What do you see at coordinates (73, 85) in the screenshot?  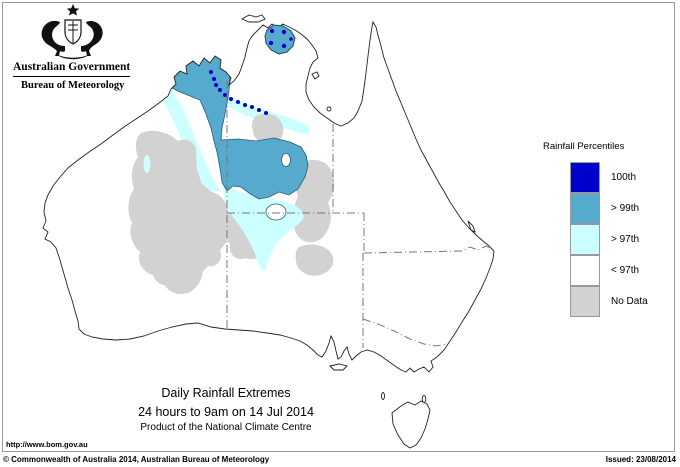 I see `bureau-title: Bureau of Meteorology` at bounding box center [73, 85].